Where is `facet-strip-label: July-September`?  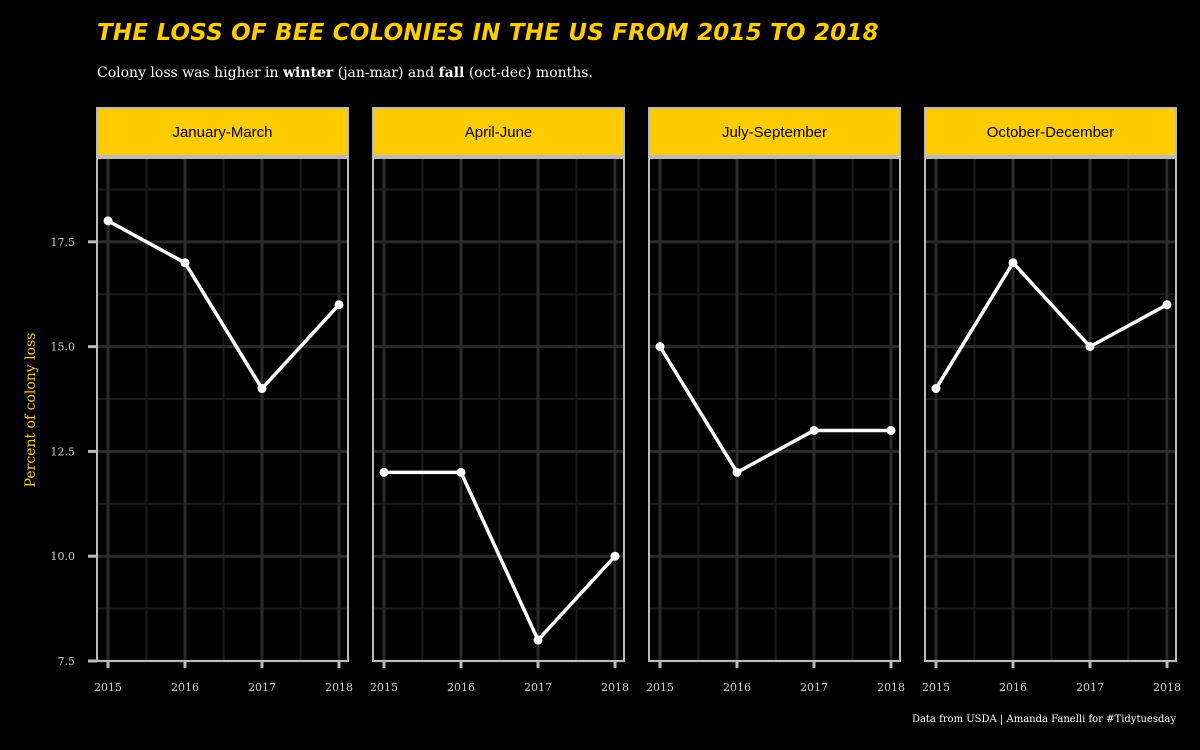
facet-strip-label: July-September is located at coordinates (774, 132).